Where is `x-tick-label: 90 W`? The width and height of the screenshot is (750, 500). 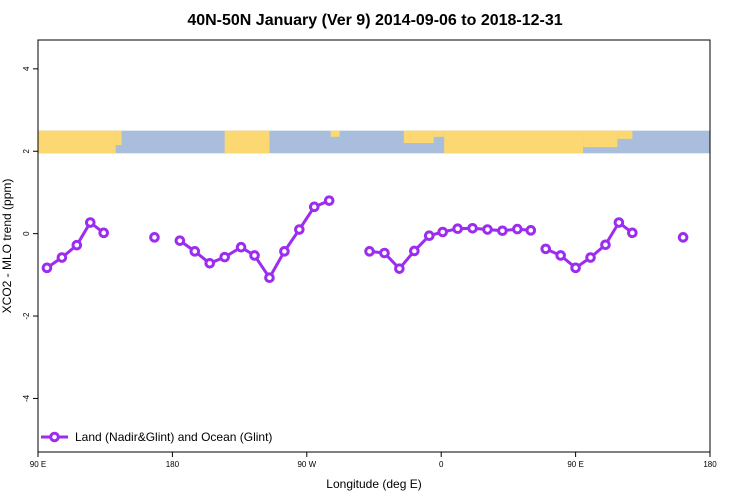 x-tick-label: 90 W is located at coordinates (306, 464).